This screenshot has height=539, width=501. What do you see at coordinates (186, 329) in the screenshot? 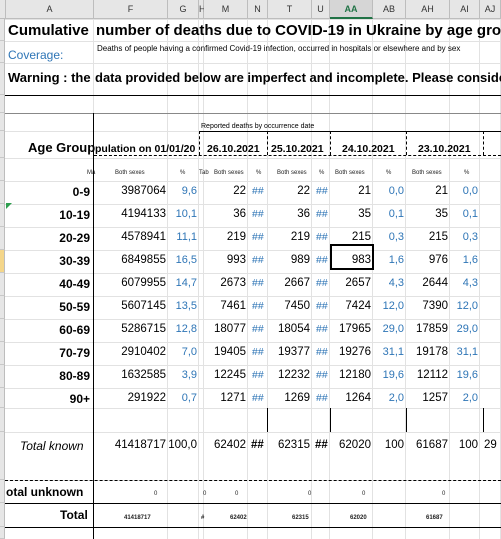
I see `population-pct-cell: 12,8` at bounding box center [186, 329].